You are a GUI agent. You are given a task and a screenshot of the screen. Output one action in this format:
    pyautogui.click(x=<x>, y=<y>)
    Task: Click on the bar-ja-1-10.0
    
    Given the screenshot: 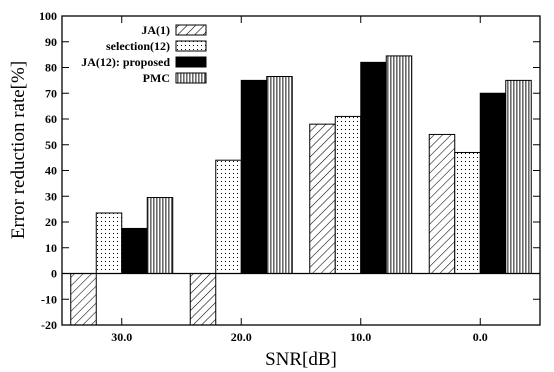 What is the action you would take?
    pyautogui.click(x=322, y=199)
    